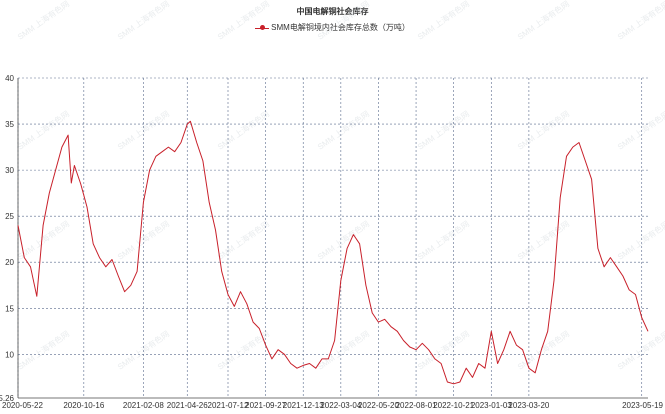 The width and height of the screenshot is (665, 414). I want to click on y-min-label: 5.26, so click(7, 398).